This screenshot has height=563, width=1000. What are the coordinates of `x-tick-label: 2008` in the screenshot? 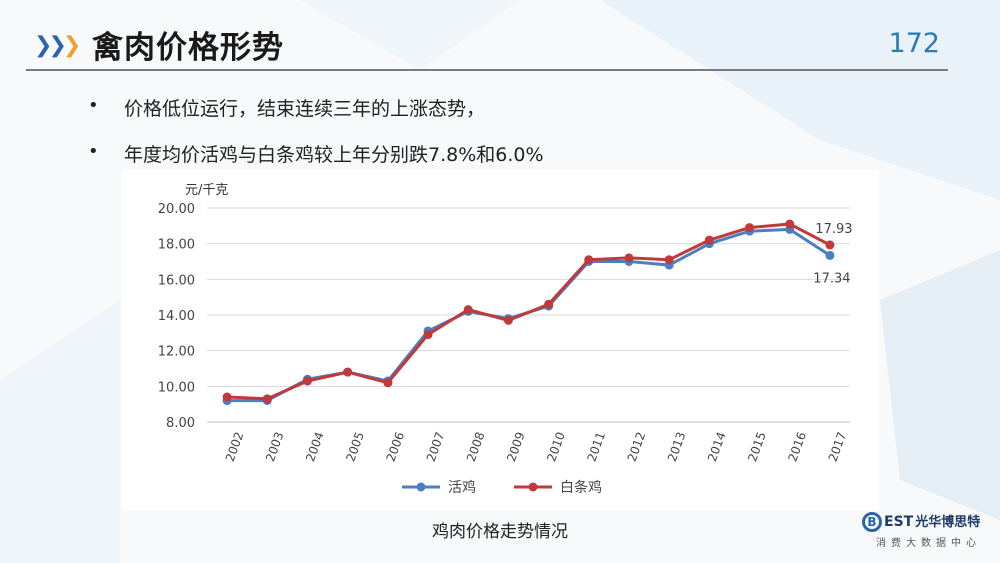 It's located at (476, 446).